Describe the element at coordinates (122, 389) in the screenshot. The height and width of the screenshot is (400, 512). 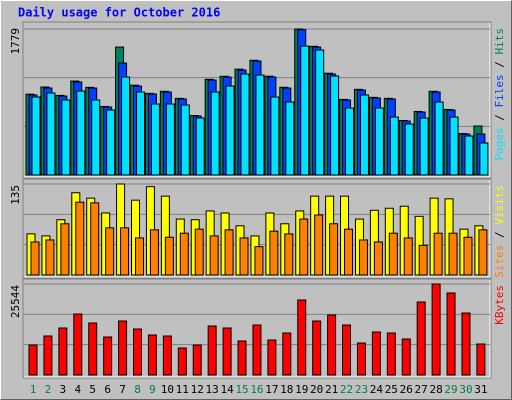
I see `x-tick-label: 7` at that location.